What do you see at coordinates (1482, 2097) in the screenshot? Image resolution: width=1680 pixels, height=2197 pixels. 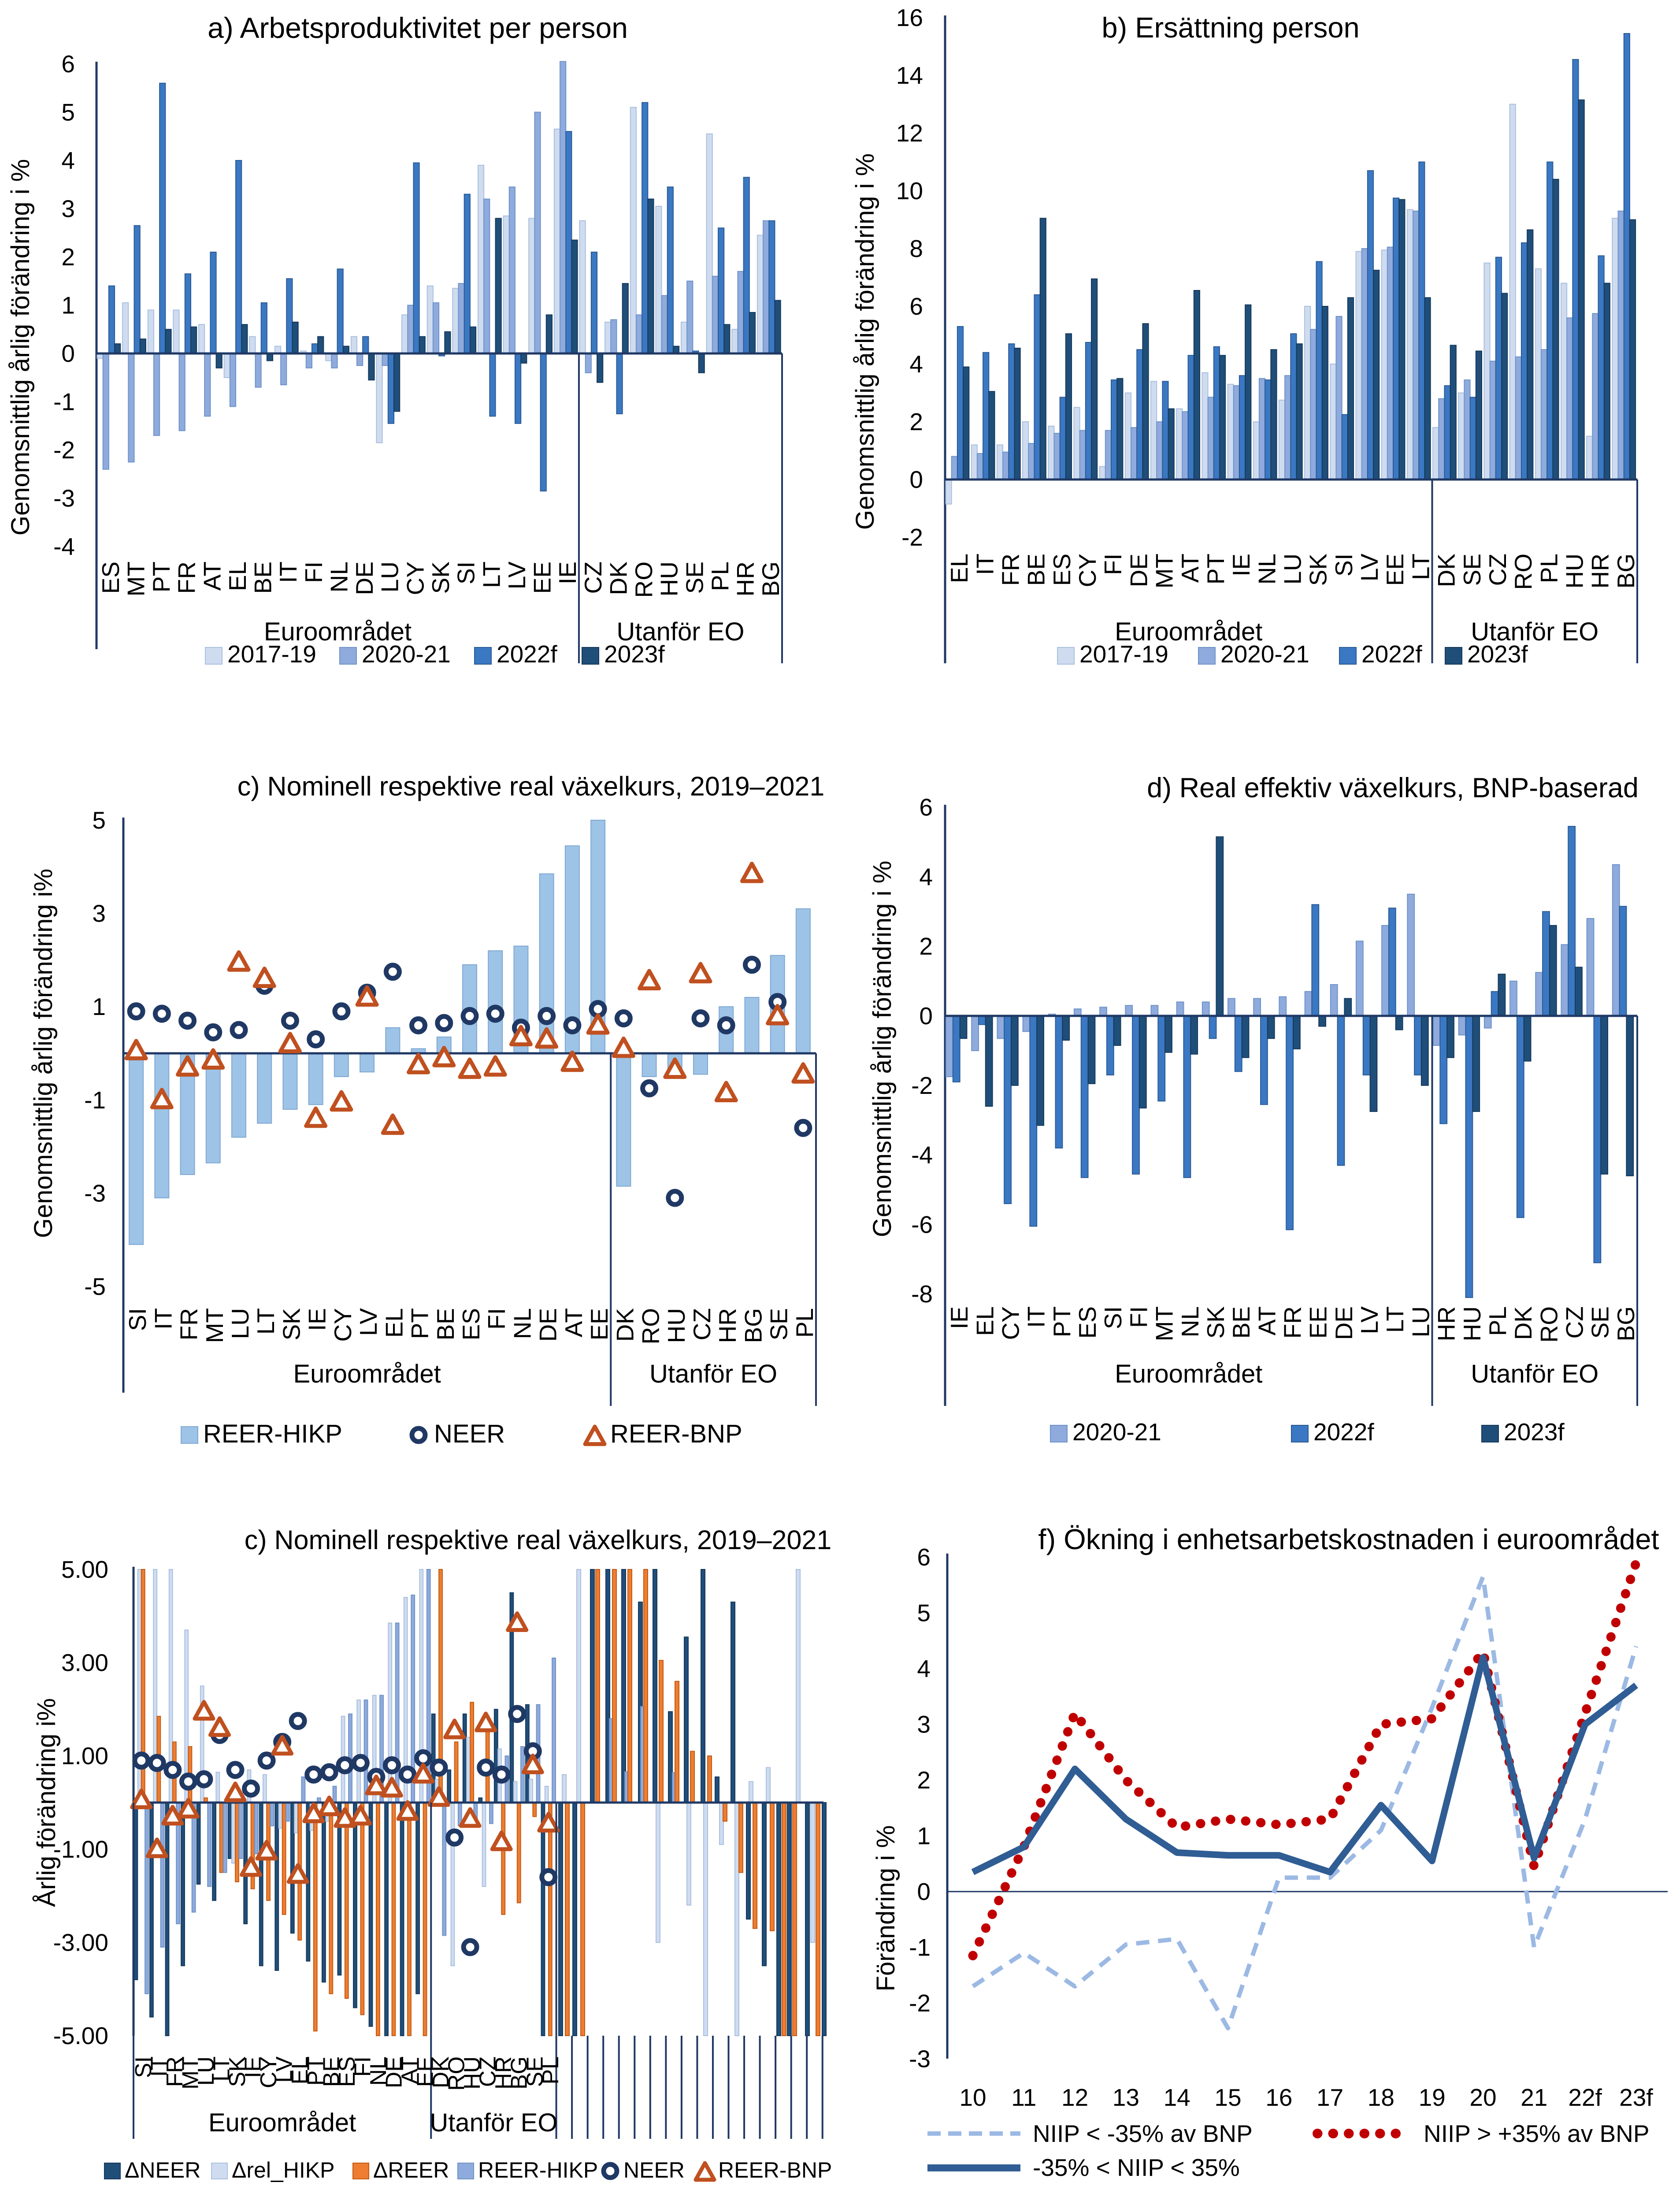 I see `svg-text: 20` at bounding box center [1482, 2097].